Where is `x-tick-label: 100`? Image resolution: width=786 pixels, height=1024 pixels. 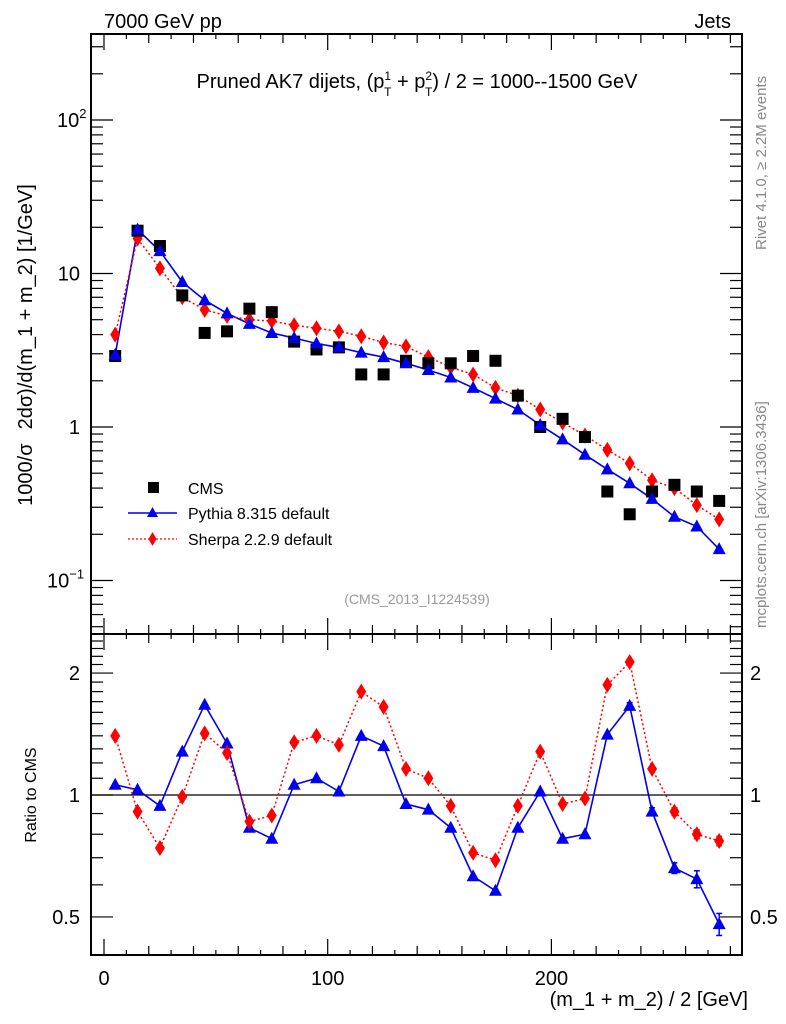
x-tick-label: 100 is located at coordinates (327, 979).